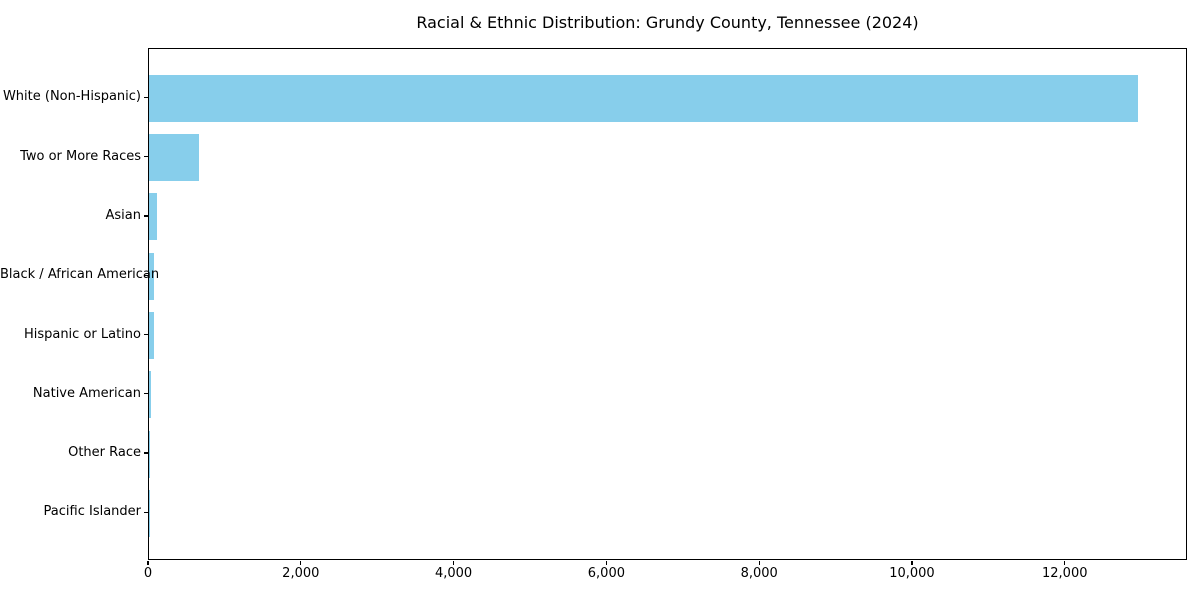 Image resolution: width=1200 pixels, height=600 pixels. I want to click on bar-white-non-hispanic, so click(644, 98).